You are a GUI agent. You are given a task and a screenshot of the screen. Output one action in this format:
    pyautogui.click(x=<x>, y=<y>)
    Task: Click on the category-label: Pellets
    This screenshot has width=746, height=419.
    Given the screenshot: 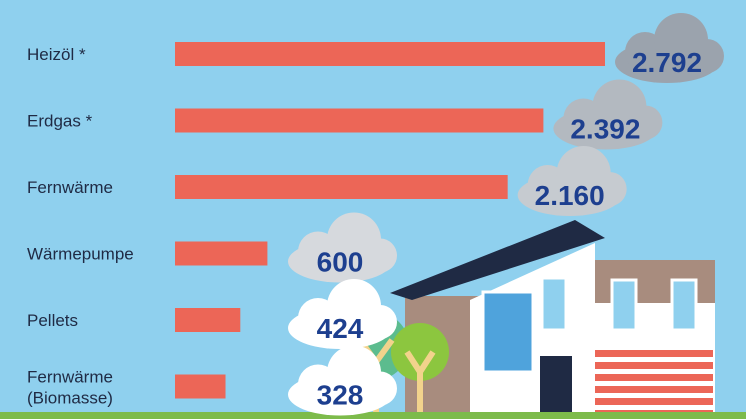 What is the action you would take?
    pyautogui.click(x=52, y=320)
    